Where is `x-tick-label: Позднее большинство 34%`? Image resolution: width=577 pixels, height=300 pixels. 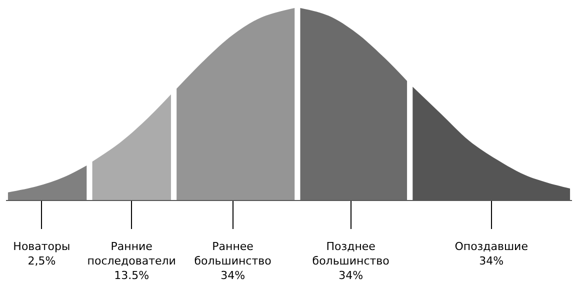 x-tick-label: Позднее большинство 34% is located at coordinates (351, 261).